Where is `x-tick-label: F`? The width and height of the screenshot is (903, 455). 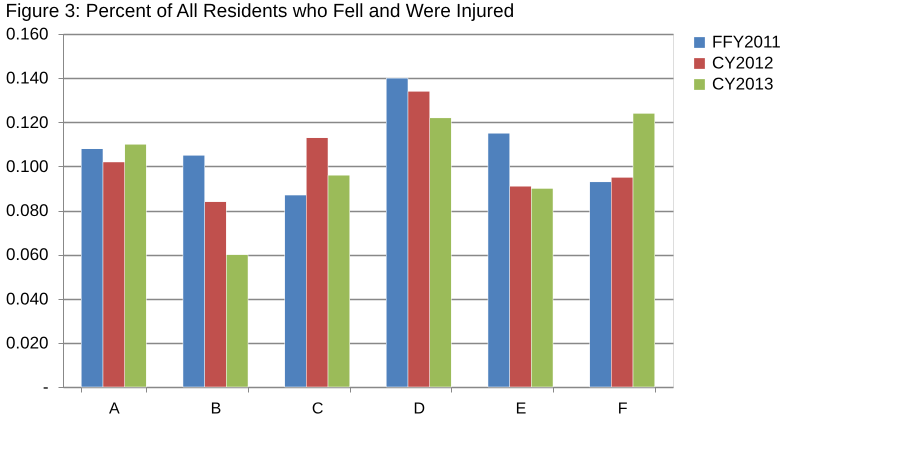 x-tick-label: F is located at coordinates (623, 409).